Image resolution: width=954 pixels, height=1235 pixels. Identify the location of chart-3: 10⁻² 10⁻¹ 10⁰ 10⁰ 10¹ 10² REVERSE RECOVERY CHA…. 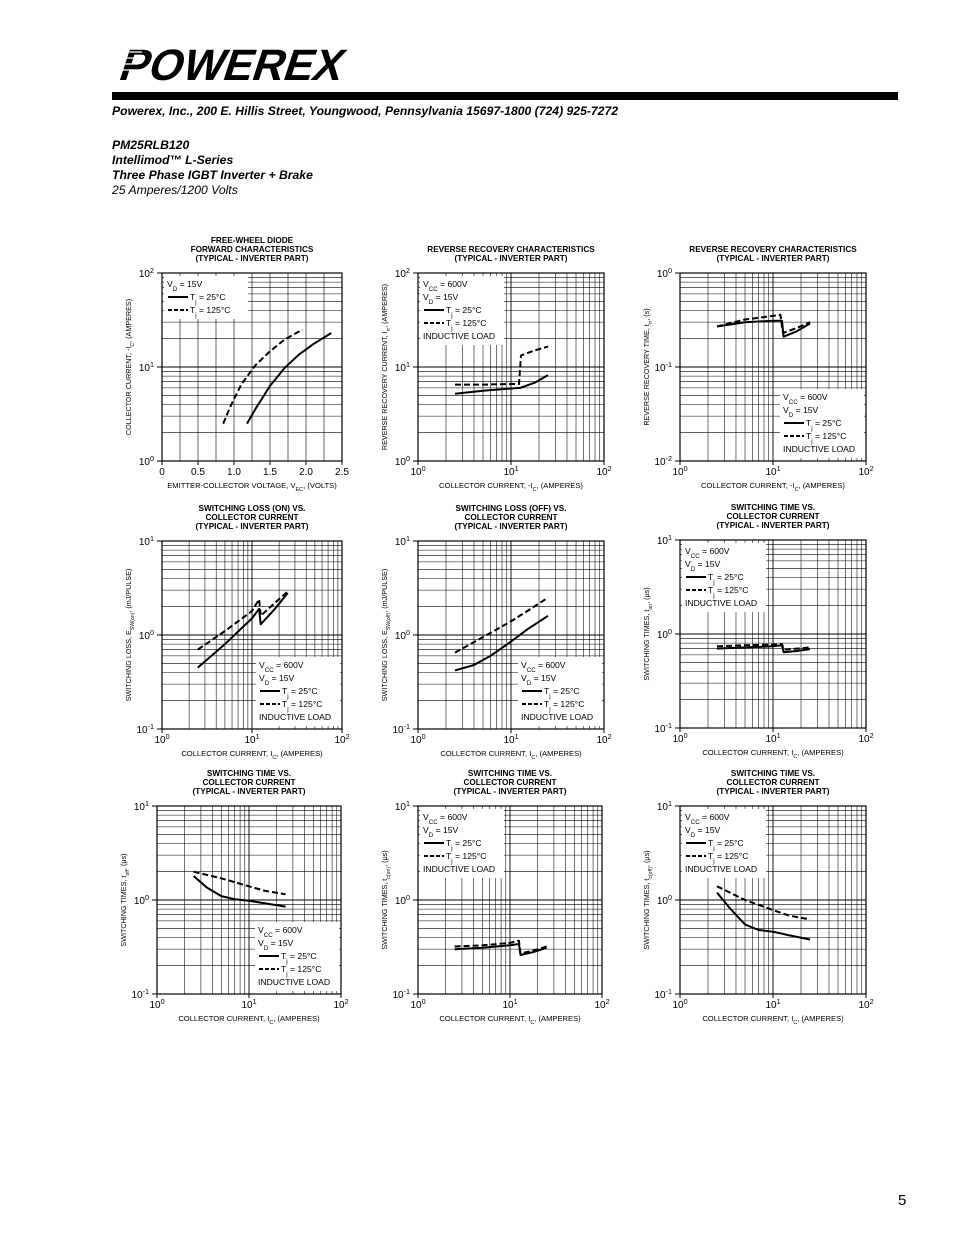
(758, 369).